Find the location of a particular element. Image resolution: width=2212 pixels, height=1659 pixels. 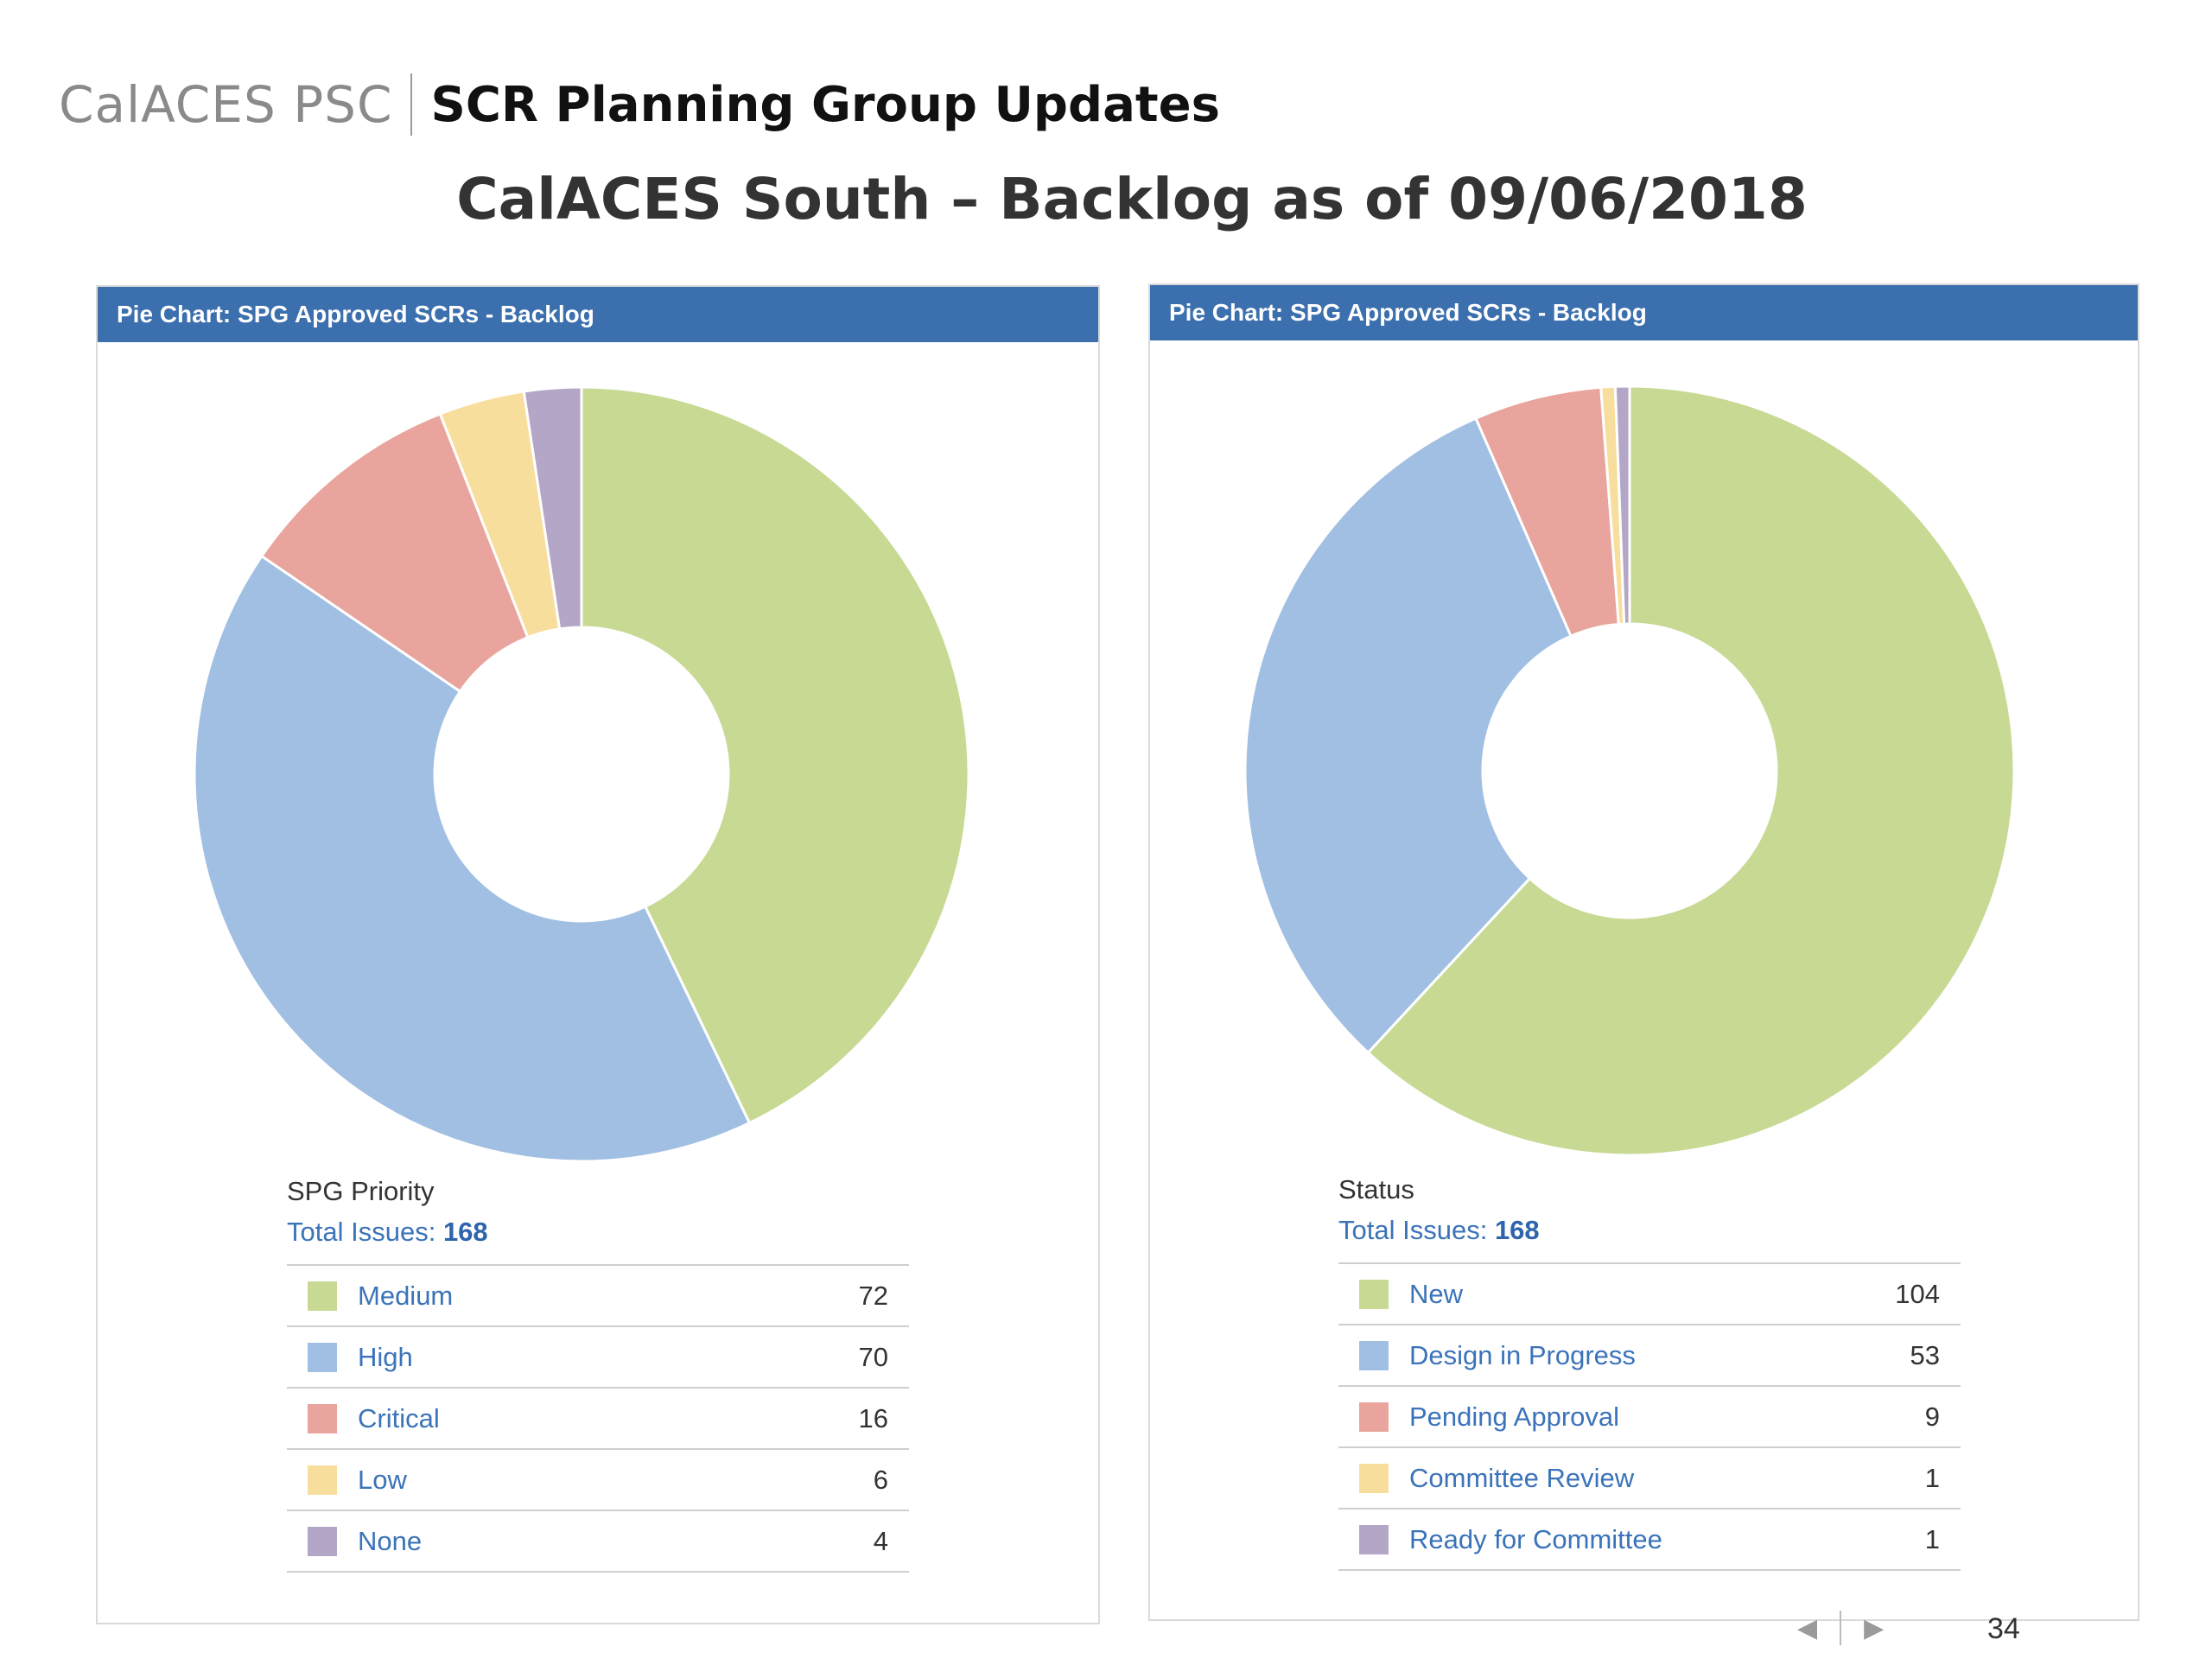

legend-label: Design in Progress is located at coordinates (1522, 1354).